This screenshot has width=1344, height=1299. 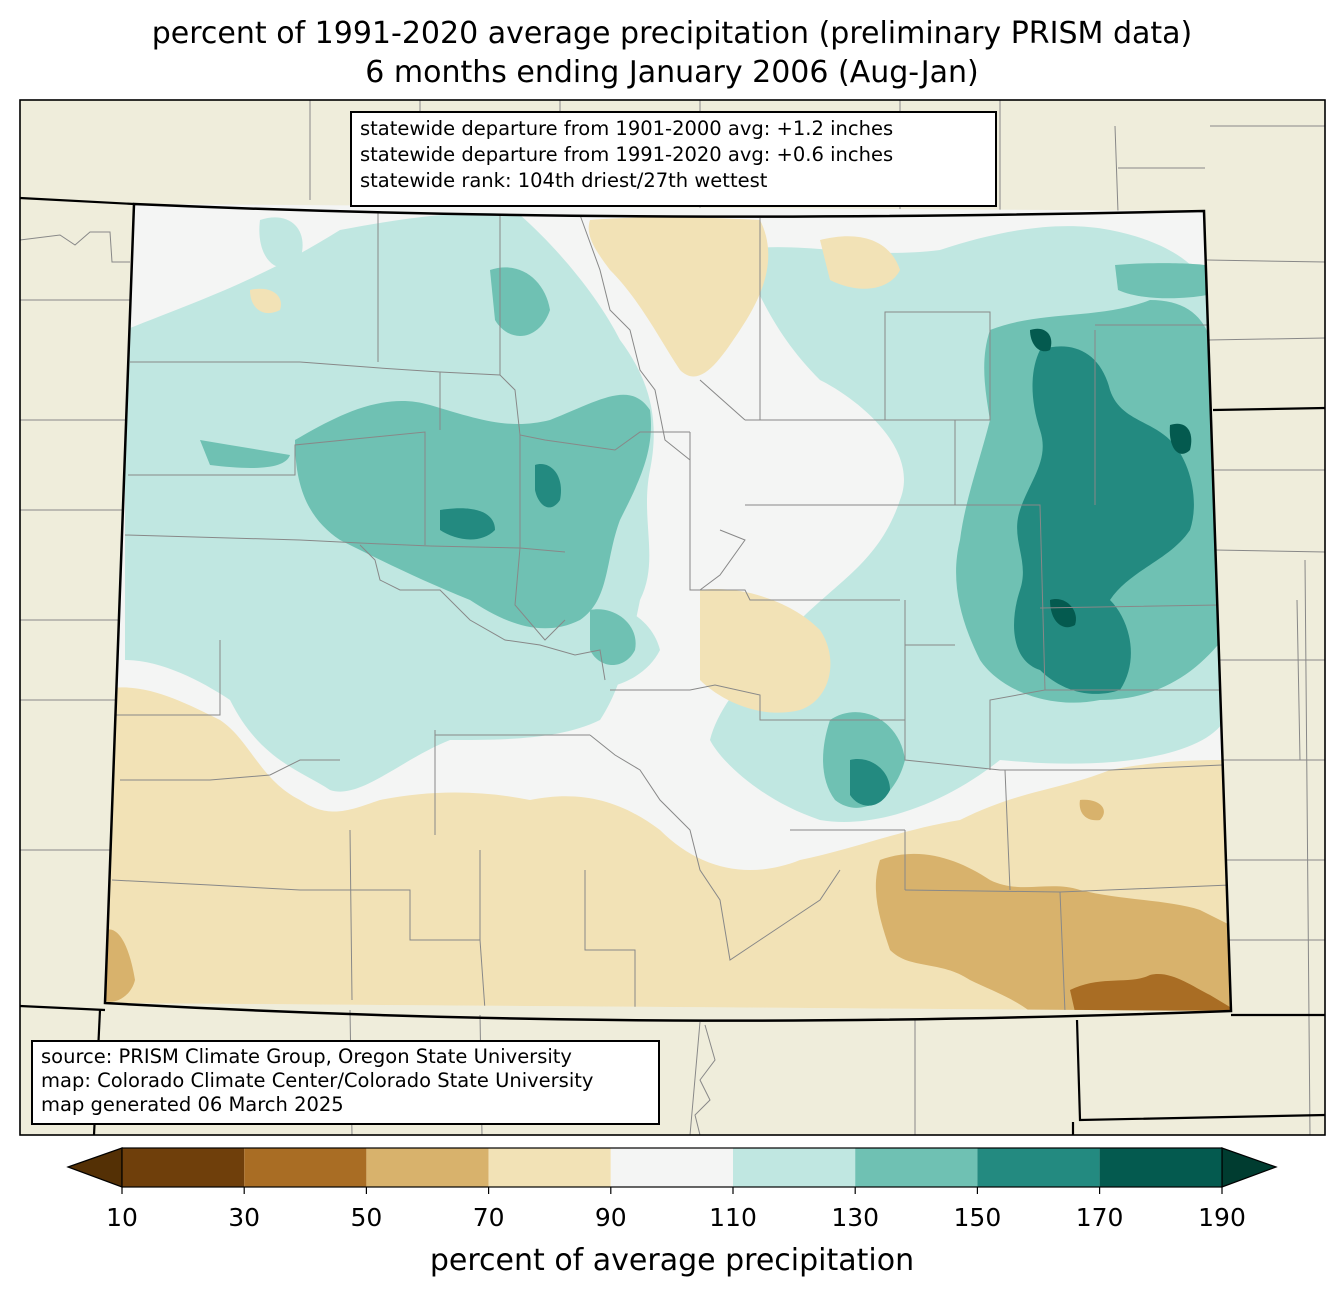 I want to click on generated-date-line: map generated 06 March 2025, so click(x=192, y=1104).